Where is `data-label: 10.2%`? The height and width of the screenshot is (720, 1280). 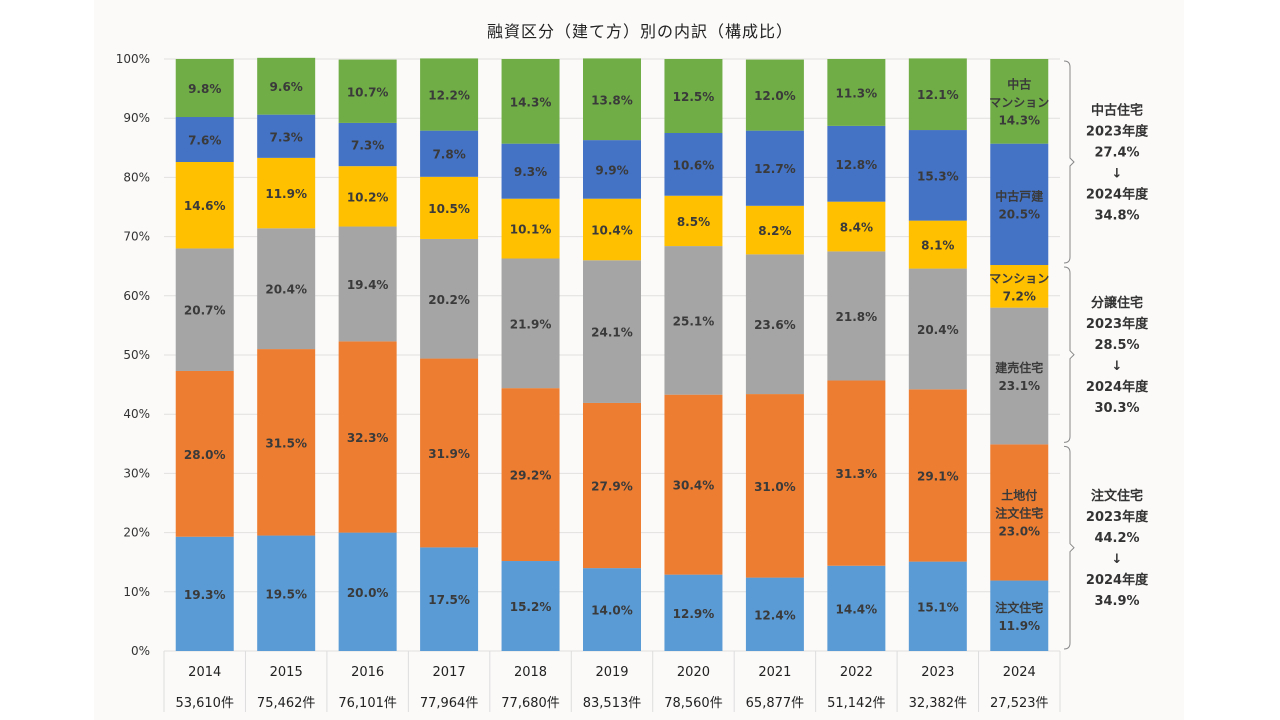
data-label: 10.2% is located at coordinates (368, 197).